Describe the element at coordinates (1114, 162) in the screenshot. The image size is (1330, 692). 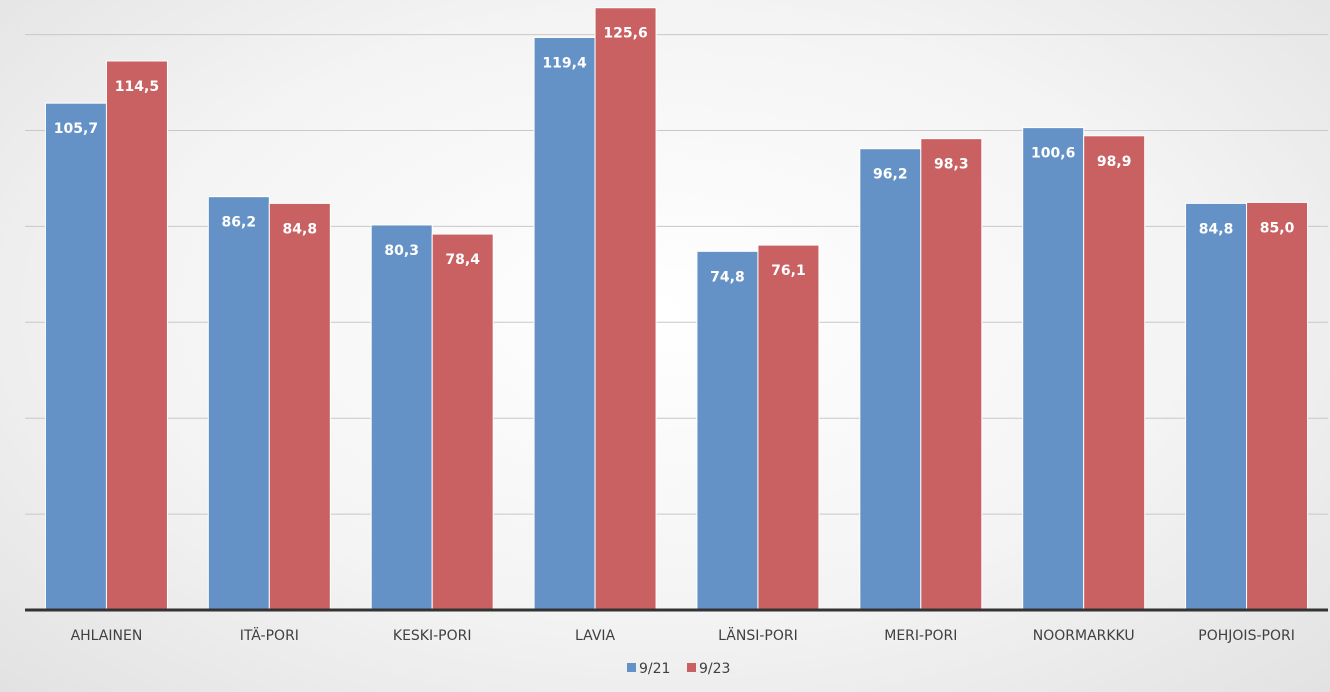
I see `data-label: 98,9` at that location.